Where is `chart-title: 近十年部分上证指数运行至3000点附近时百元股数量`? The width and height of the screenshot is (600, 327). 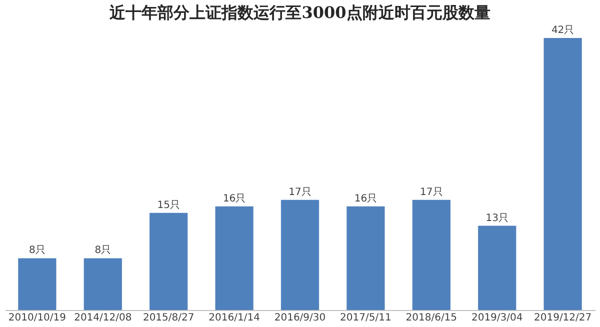 chart-title: 近十年部分上证指数运行至3000点附近时百元股数量 is located at coordinates (299, 12).